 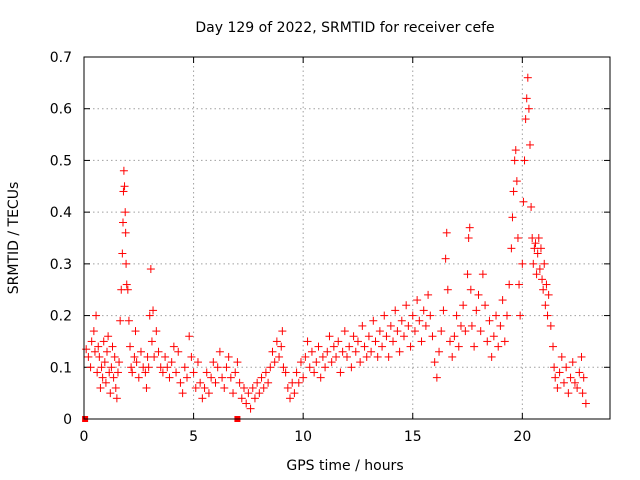 What do you see at coordinates (61, 368) in the screenshot?
I see `y-tick-label: 0.1` at bounding box center [61, 368].